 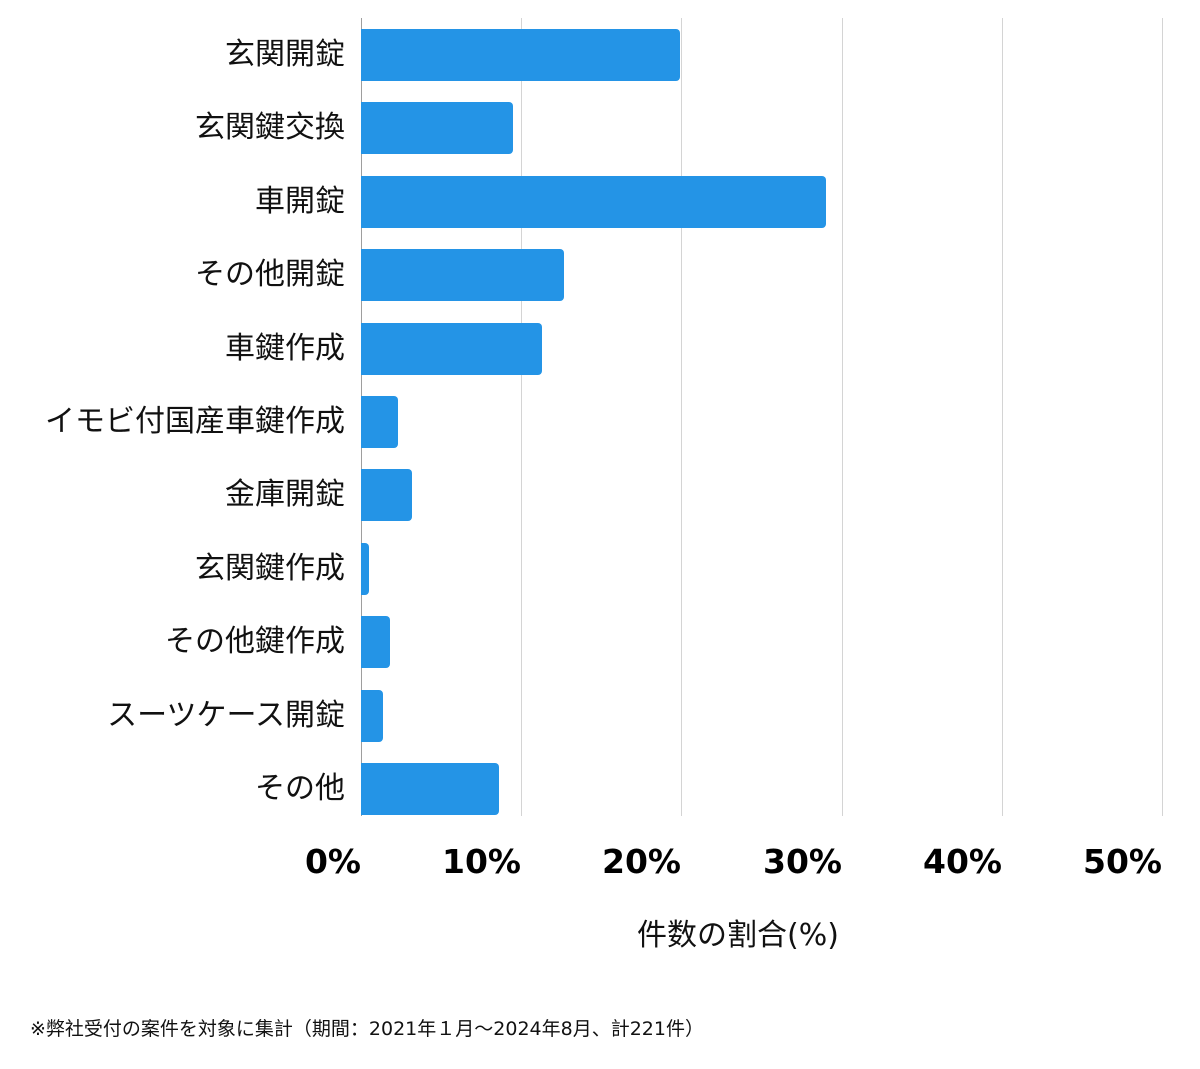 What do you see at coordinates (600, 495) in the screenshot?
I see `bar-row: 金庫開錠` at bounding box center [600, 495].